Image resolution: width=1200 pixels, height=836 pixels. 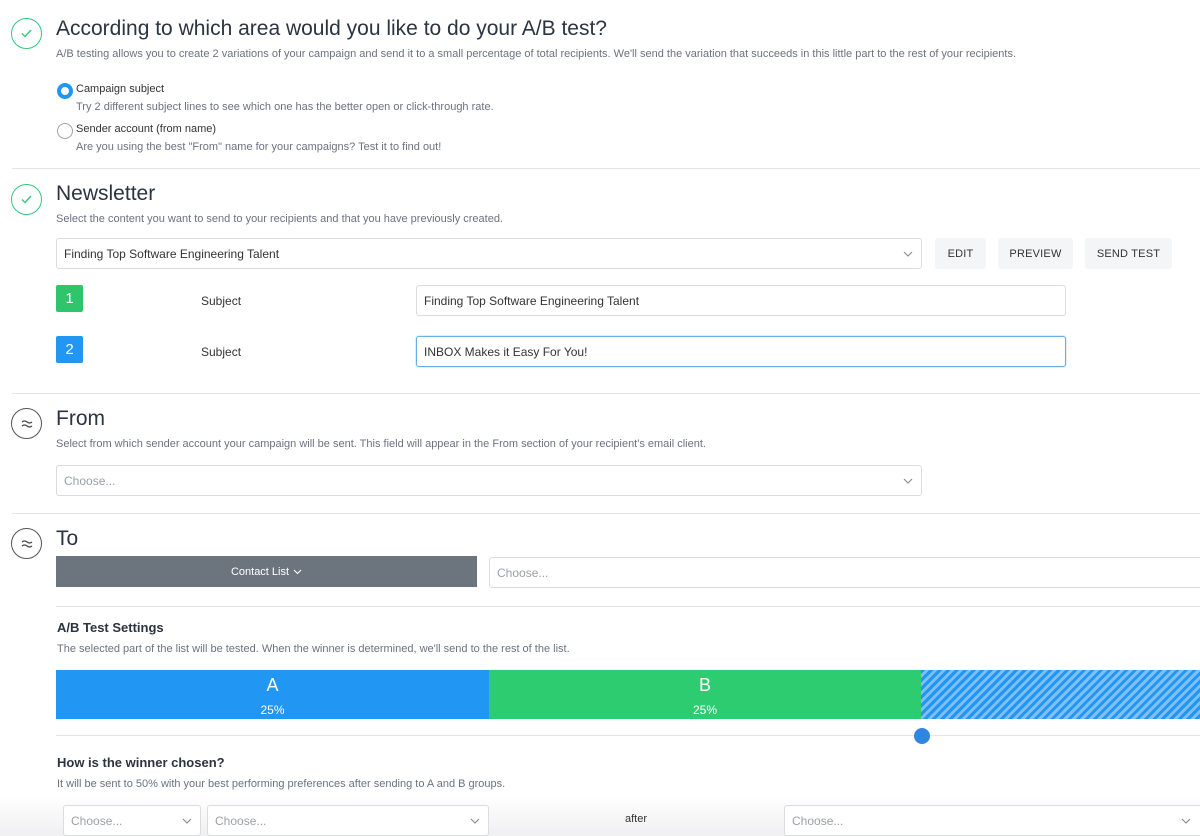 I want to click on contact-list-label: Contact List, so click(x=260, y=571).